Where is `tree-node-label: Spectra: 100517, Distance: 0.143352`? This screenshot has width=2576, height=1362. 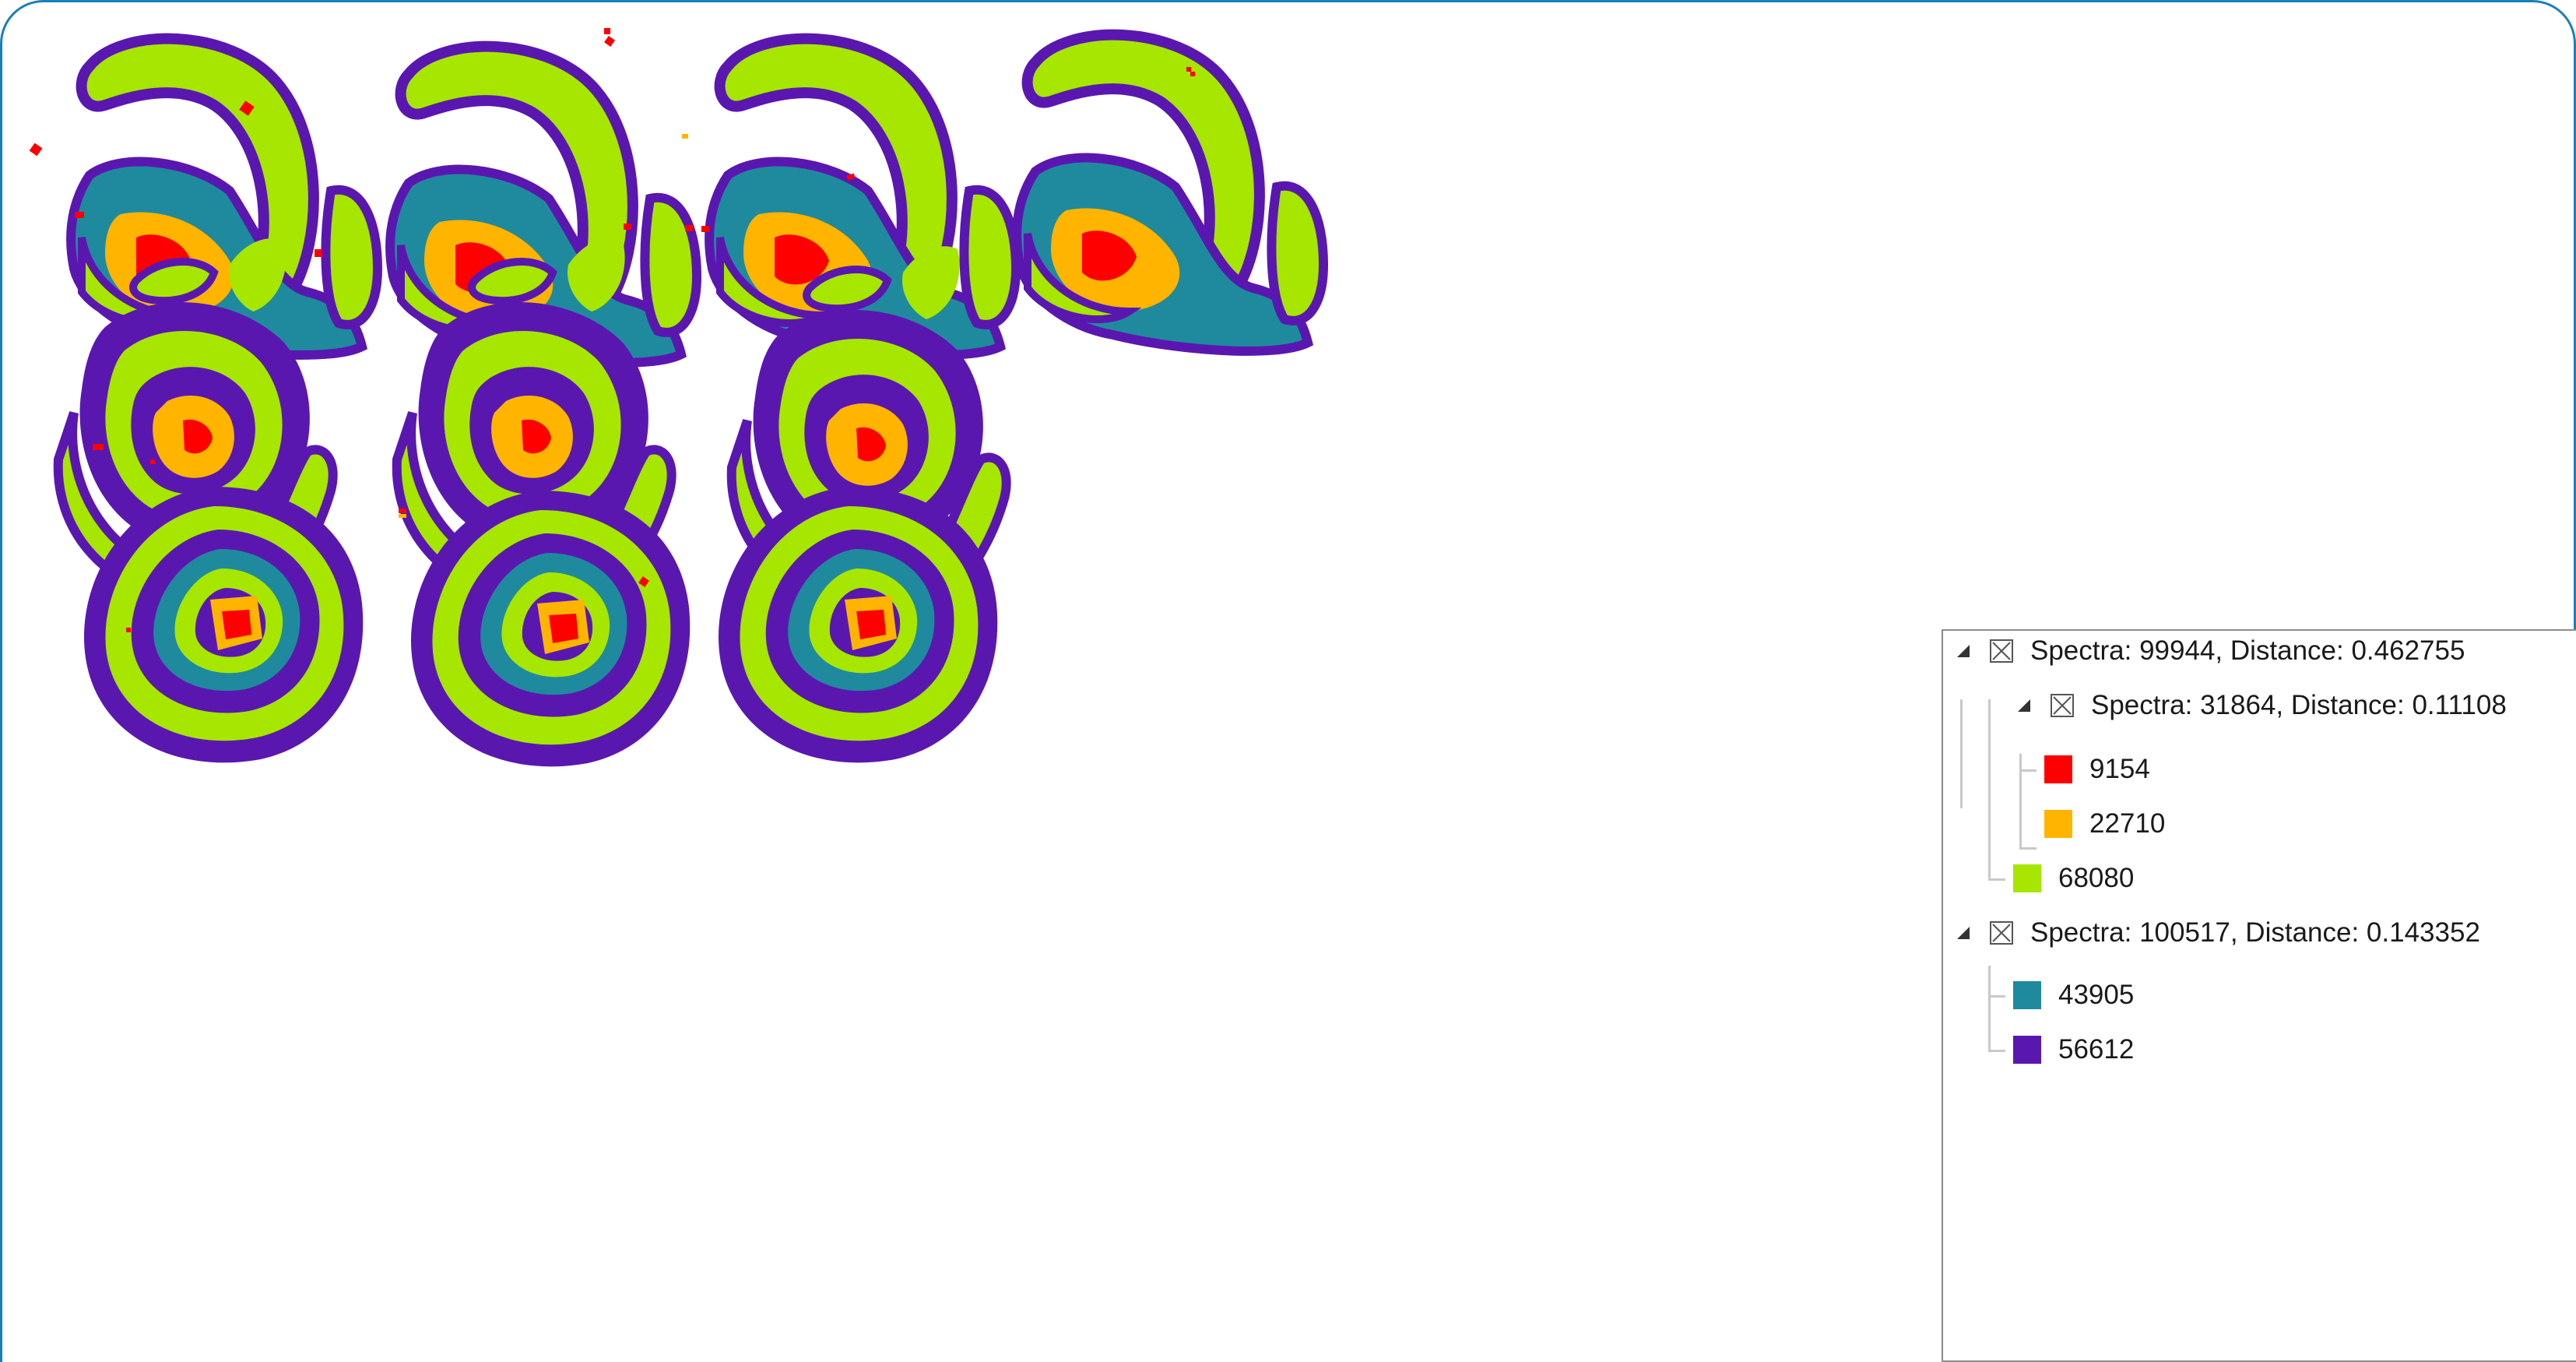
tree-node-label: Spectra: 100517, Distance: 0.143352 is located at coordinates (2255, 932).